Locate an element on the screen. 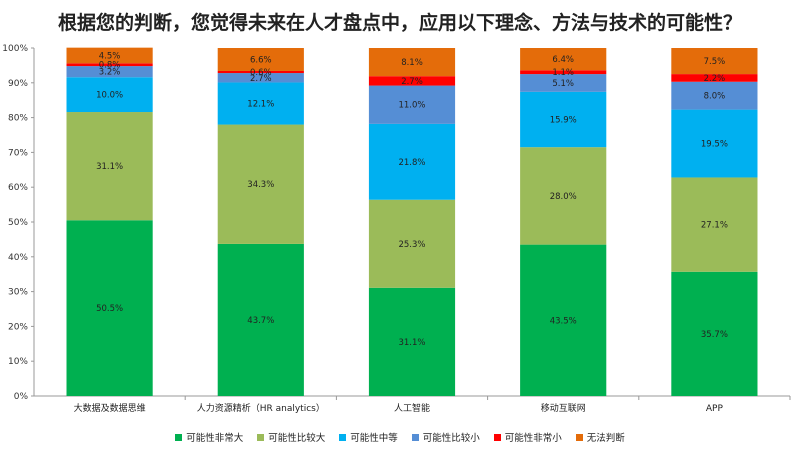 This screenshot has width=800, height=450. legend-label: 无法判断 is located at coordinates (605, 438).